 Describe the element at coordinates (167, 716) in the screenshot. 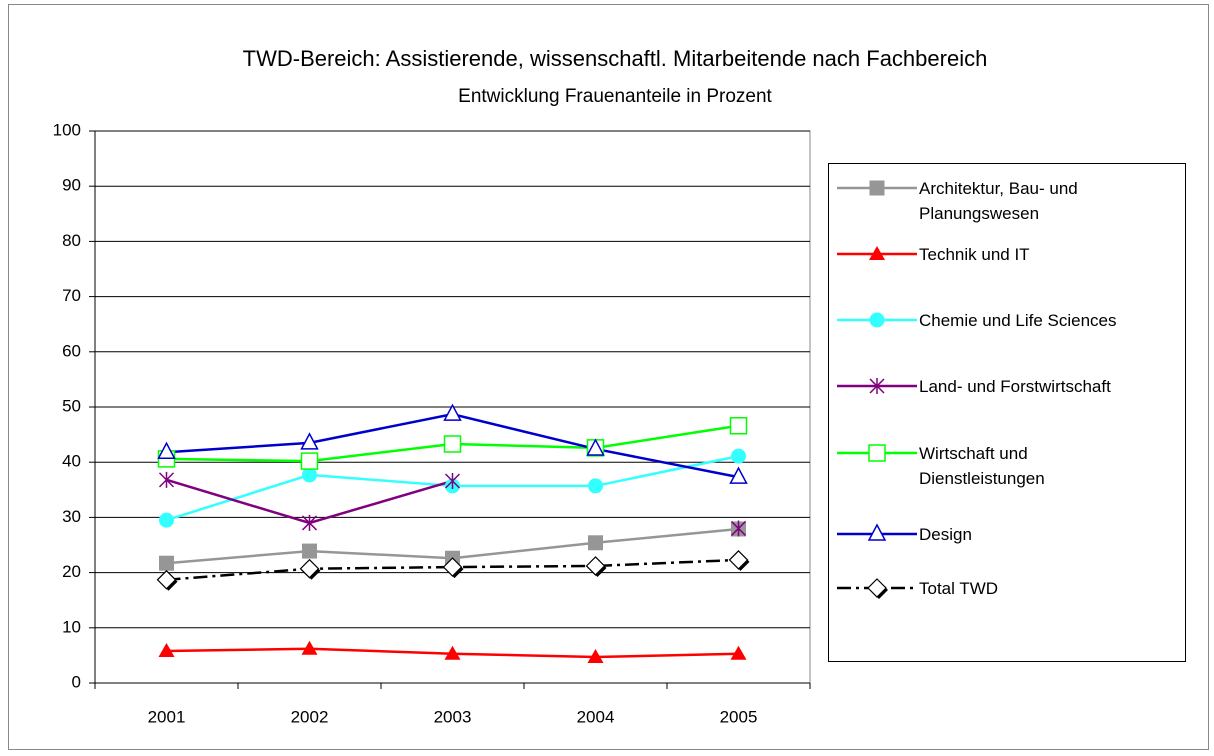

I see `x-tick-label: 2001` at that location.